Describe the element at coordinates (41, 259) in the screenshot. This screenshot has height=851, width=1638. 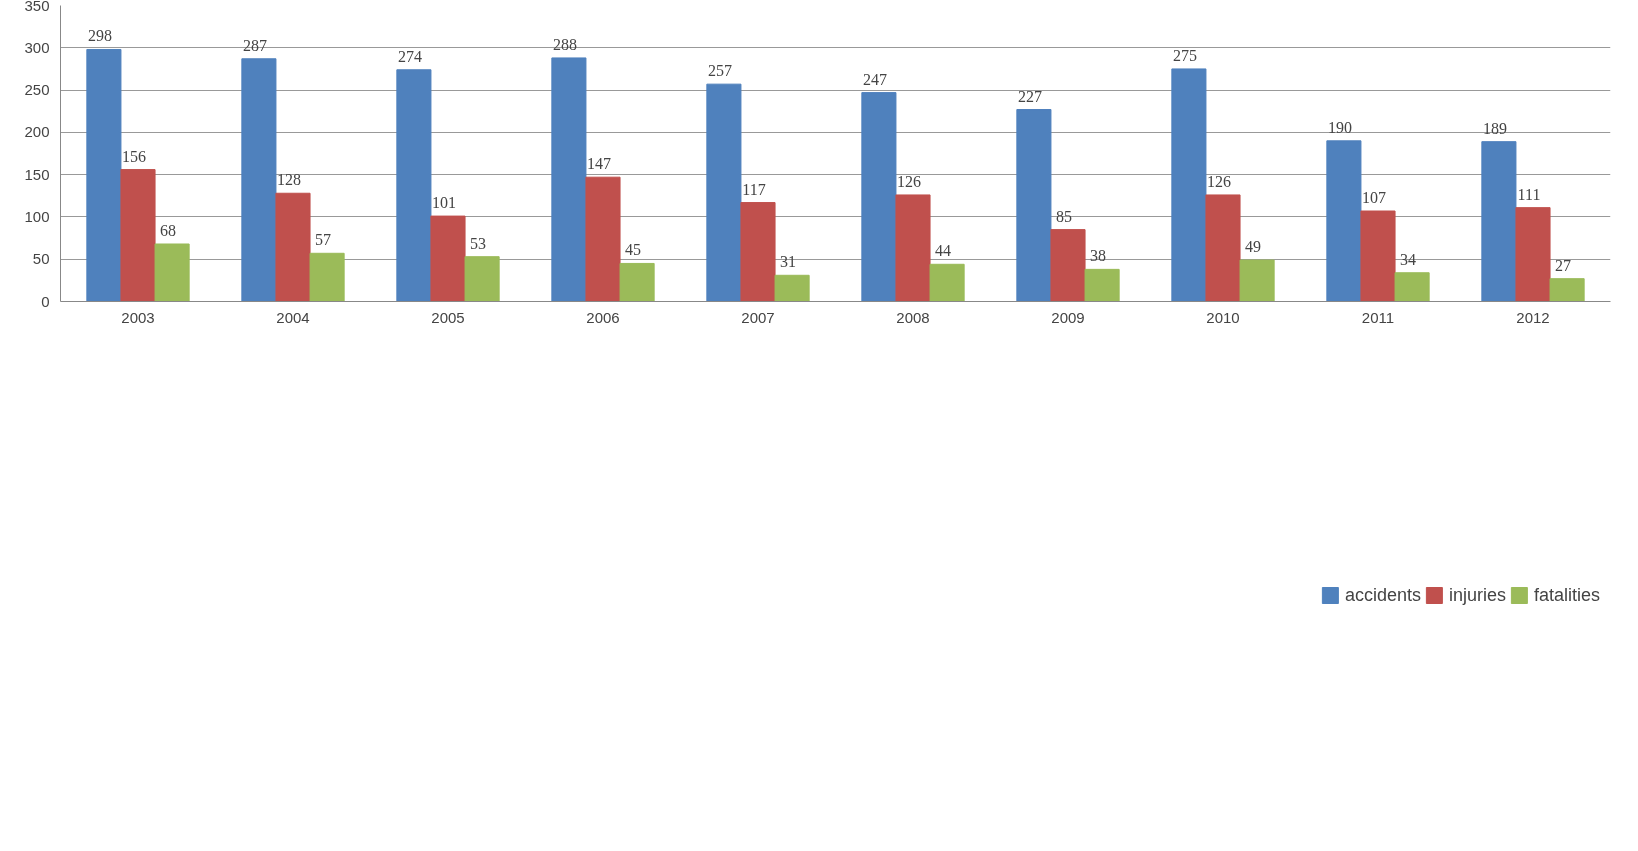
I see `y-tick-label: 50` at that location.